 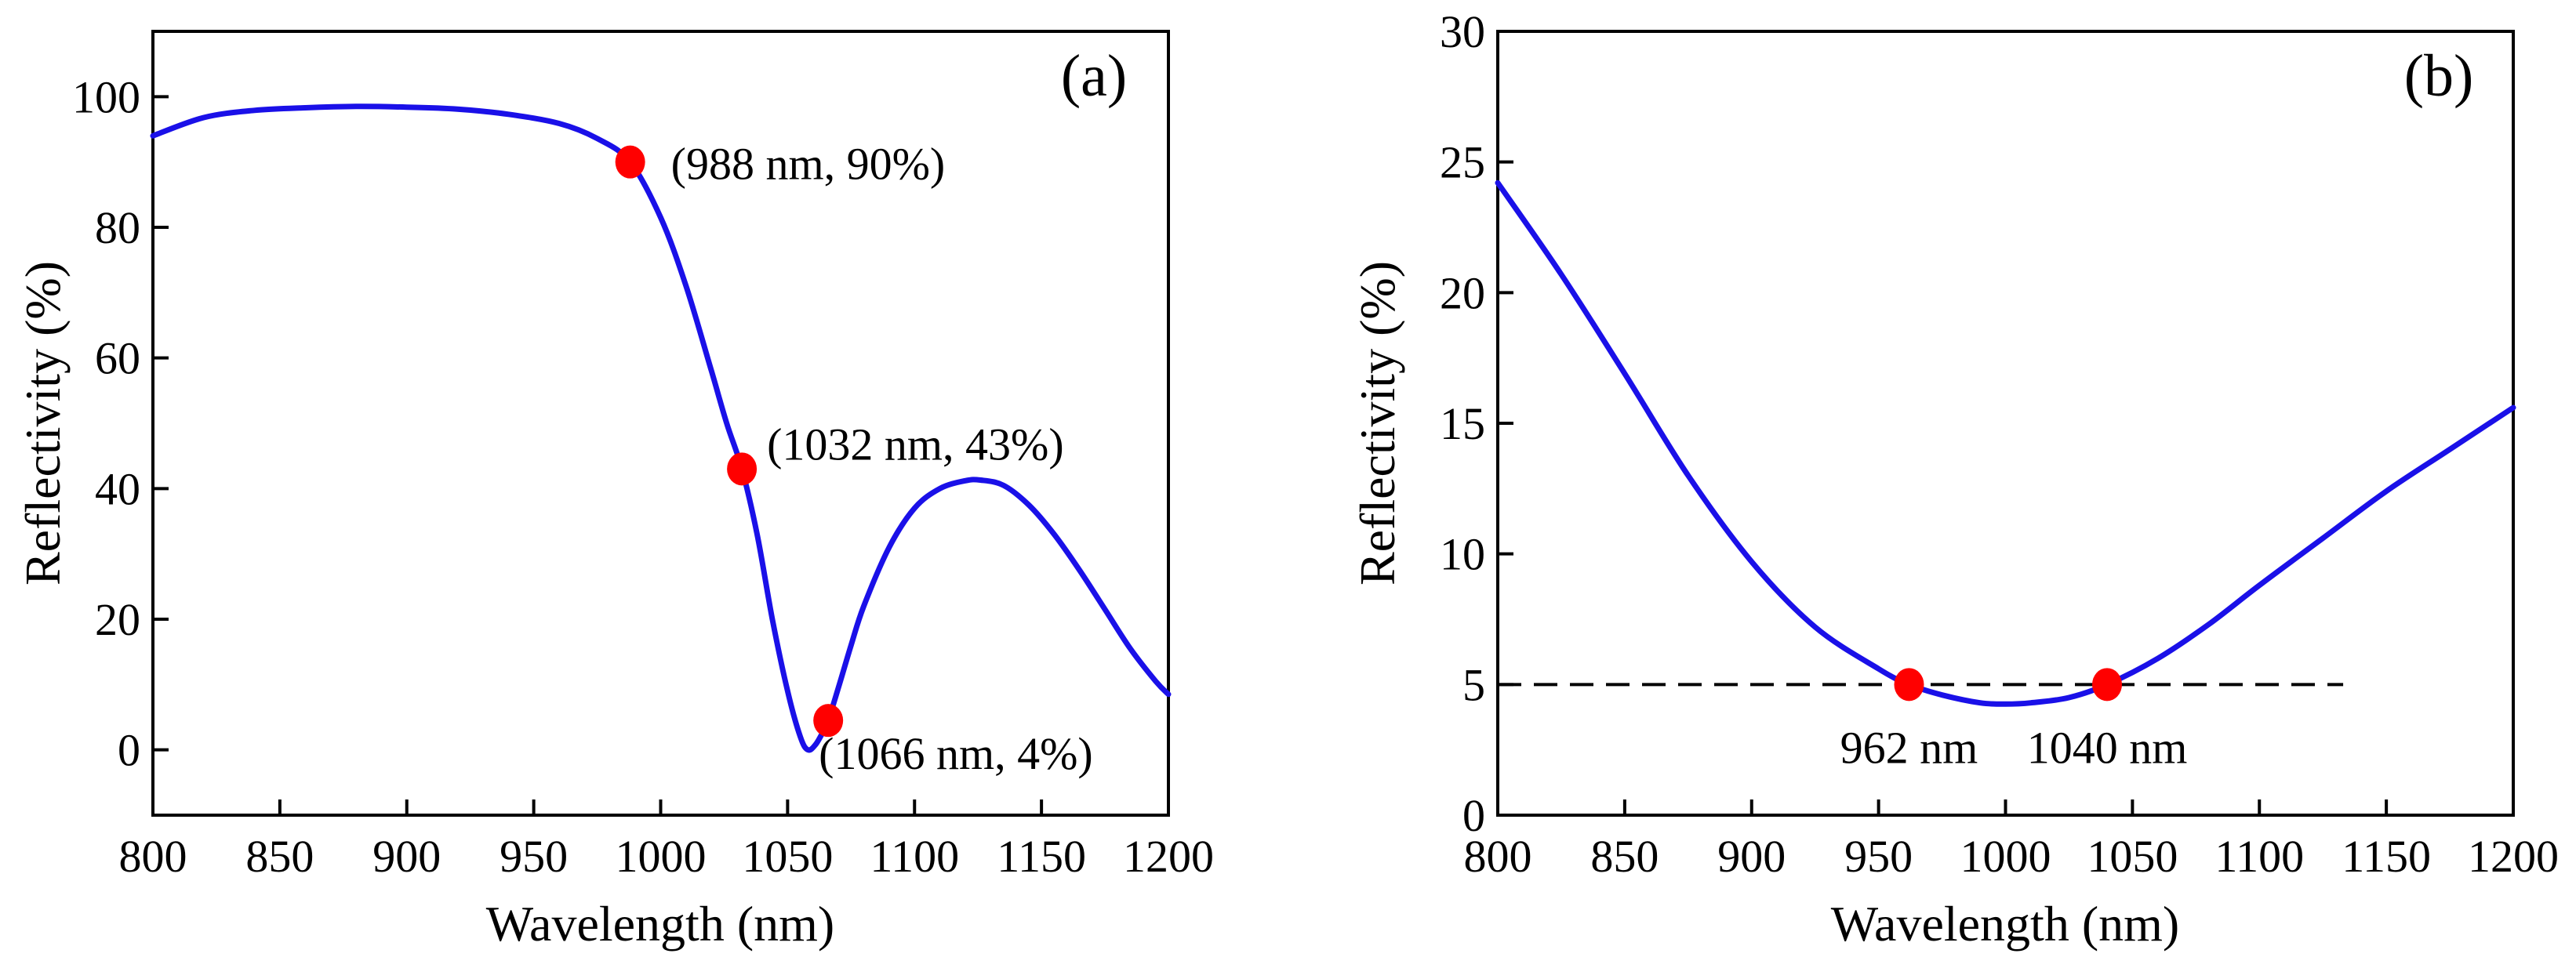 What do you see at coordinates (2014, 748) in the screenshot?
I see `panel-b-annotations: 962 nm 1040 nm` at bounding box center [2014, 748].